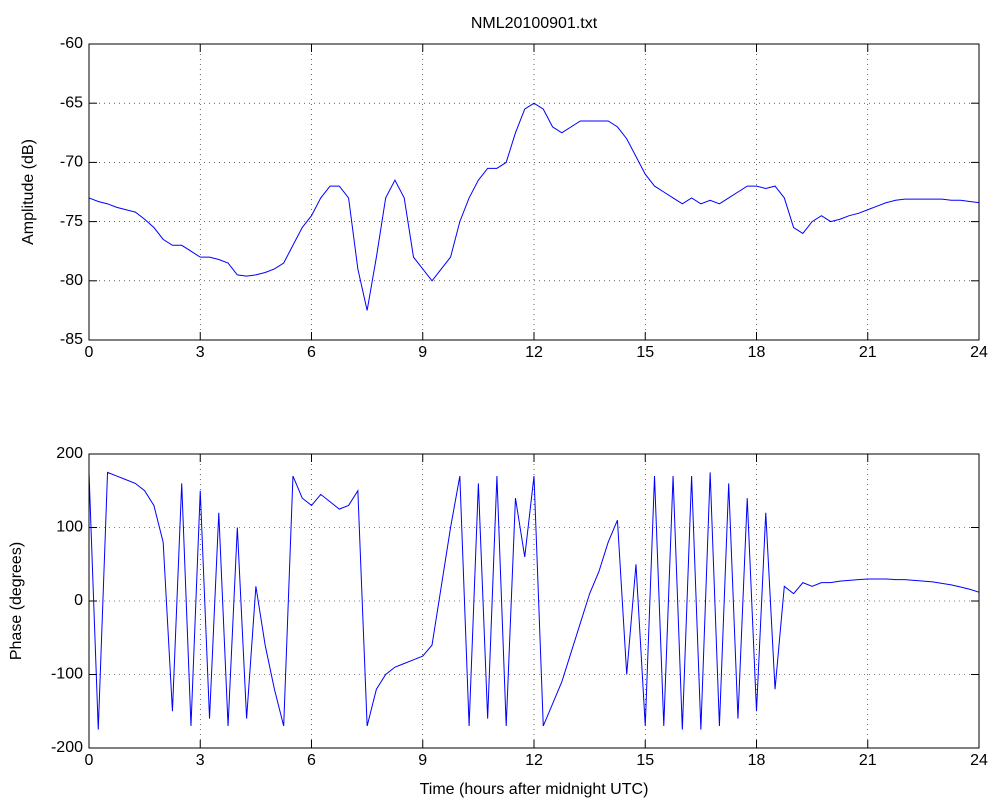  I want to click on y-tick-label: -100, so click(67, 674).